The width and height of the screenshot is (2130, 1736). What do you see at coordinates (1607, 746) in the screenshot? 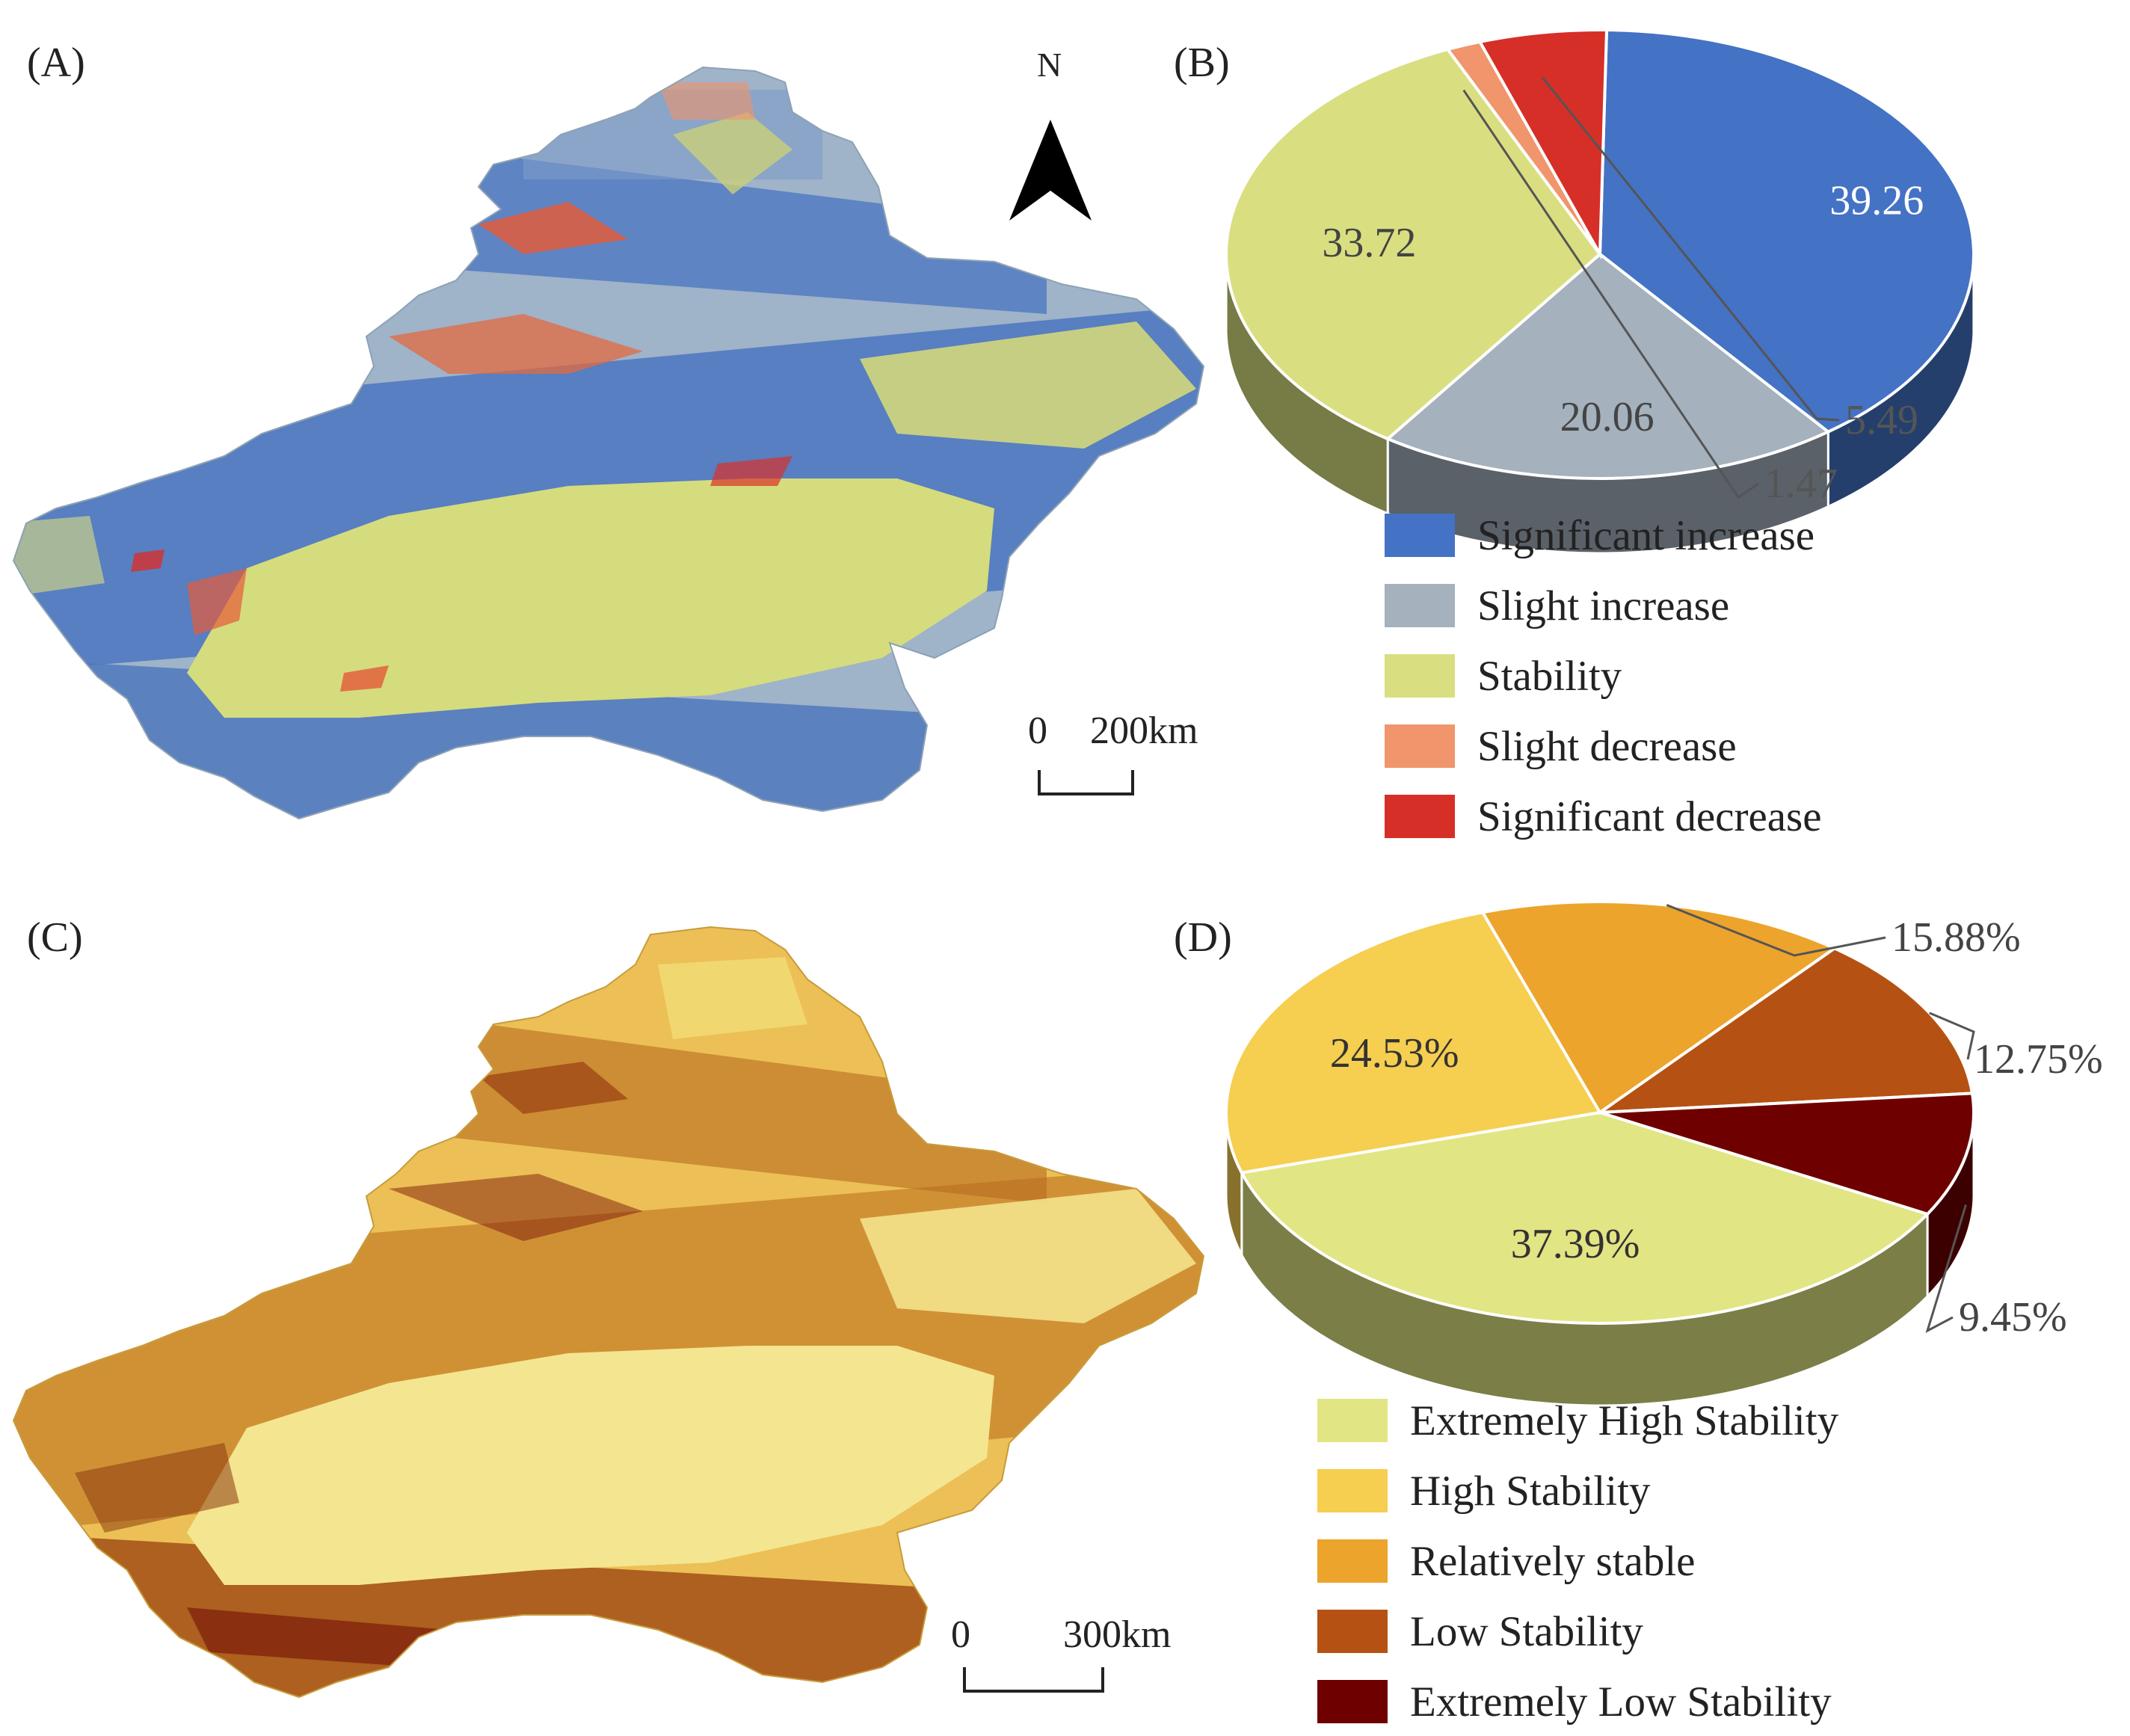
I see `legend-label: Slight decrease` at bounding box center [1607, 746].